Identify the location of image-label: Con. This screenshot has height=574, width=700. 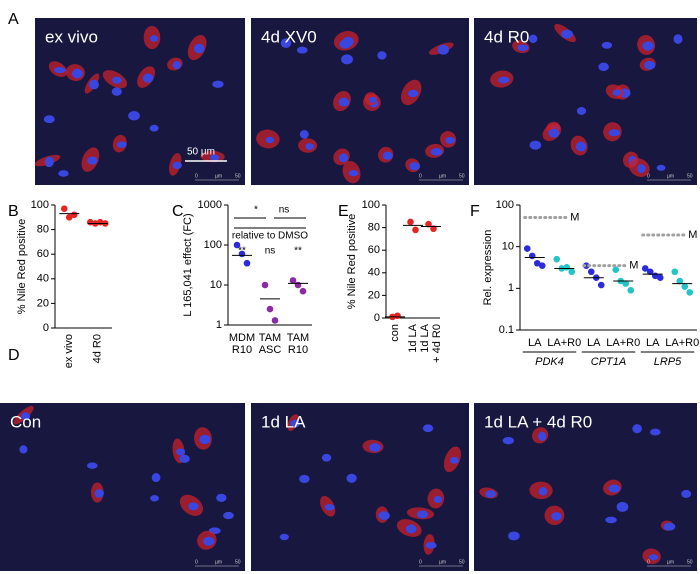
(25, 421).